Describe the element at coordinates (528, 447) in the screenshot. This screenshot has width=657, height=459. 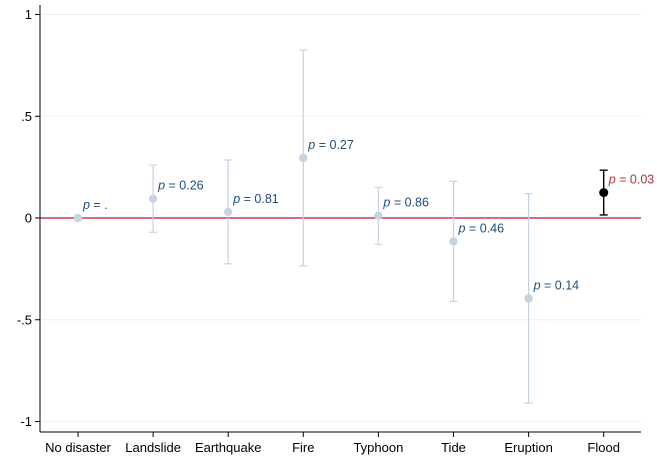
I see `x-tick-label: Eruption` at that location.